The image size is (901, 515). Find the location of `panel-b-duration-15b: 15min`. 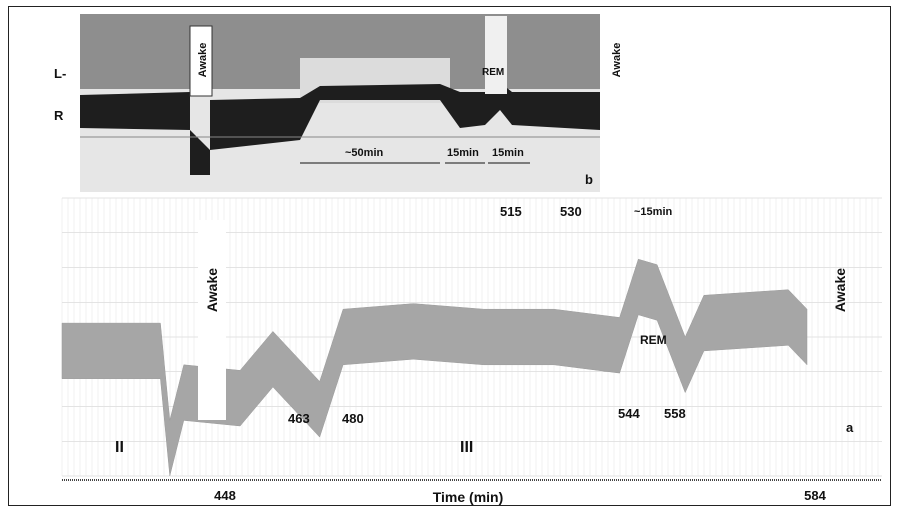

panel-b-duration-15b: 15min is located at coordinates (508, 153).